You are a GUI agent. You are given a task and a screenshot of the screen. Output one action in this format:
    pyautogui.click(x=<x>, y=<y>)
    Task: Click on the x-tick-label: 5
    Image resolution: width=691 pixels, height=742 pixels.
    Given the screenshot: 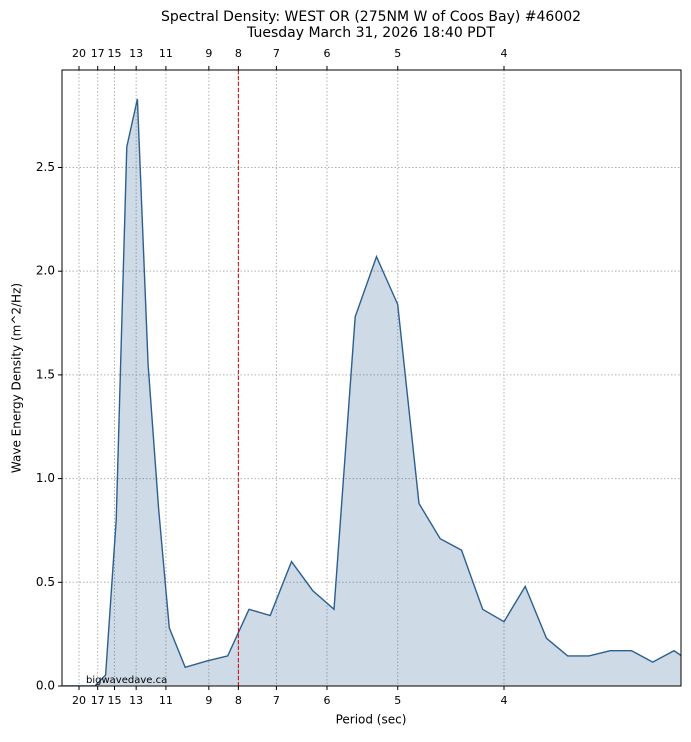 What is the action you would take?
    pyautogui.click(x=397, y=700)
    